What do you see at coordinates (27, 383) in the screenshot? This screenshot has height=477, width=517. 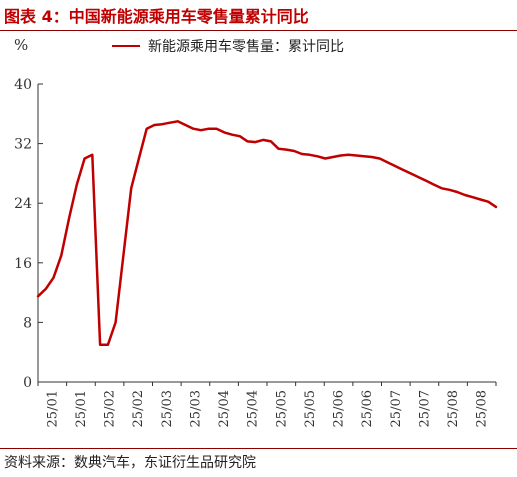 I see `y-tick-label: 0` at bounding box center [27, 383].